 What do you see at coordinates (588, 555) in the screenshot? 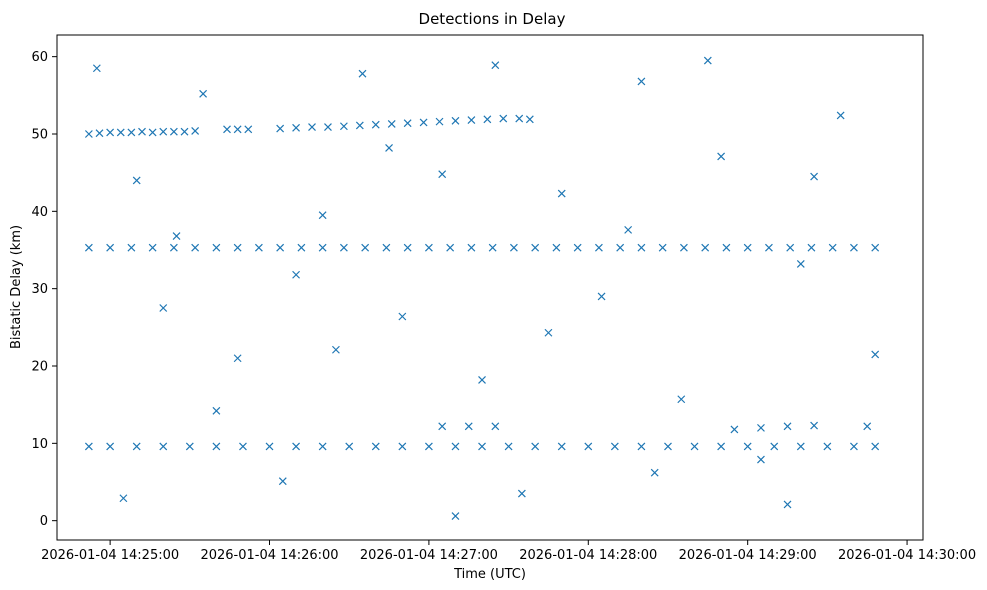
I see `x-tick-label: 2026-01-04 14:28:00` at bounding box center [588, 555].